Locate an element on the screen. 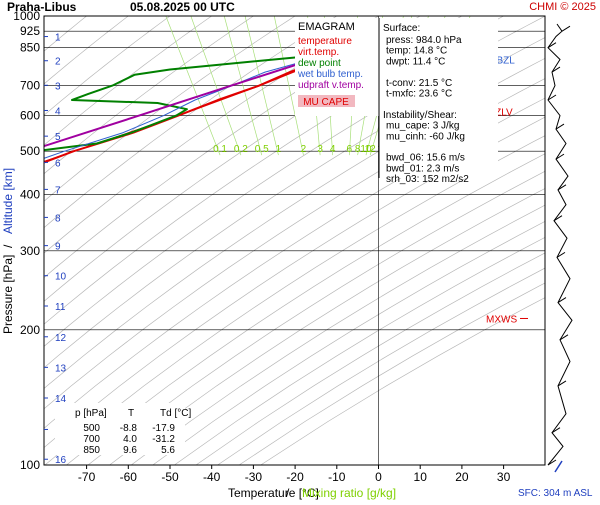 This screenshot has height=505, width=600. temperature-tick-label: -50 is located at coordinates (170, 477).